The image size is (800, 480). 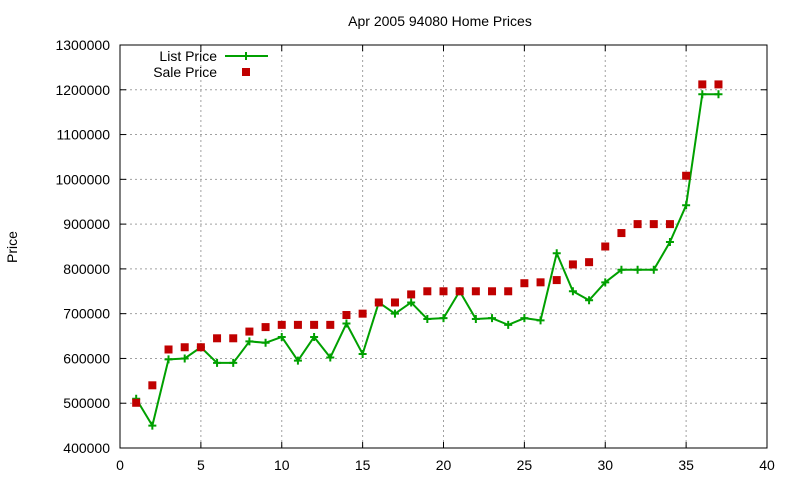 What do you see at coordinates (12, 247) in the screenshot?
I see `y-axis-label: Price` at bounding box center [12, 247].